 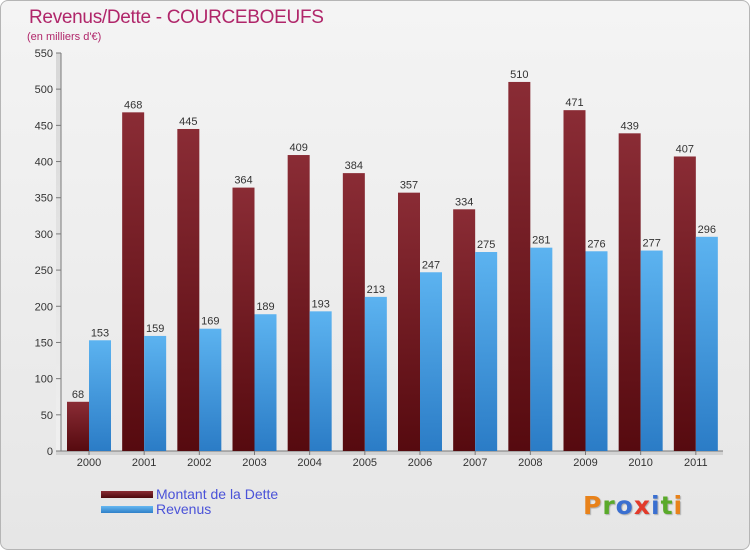 What do you see at coordinates (47, 416) in the screenshot?
I see `y-tick-label: 50` at bounding box center [47, 416].